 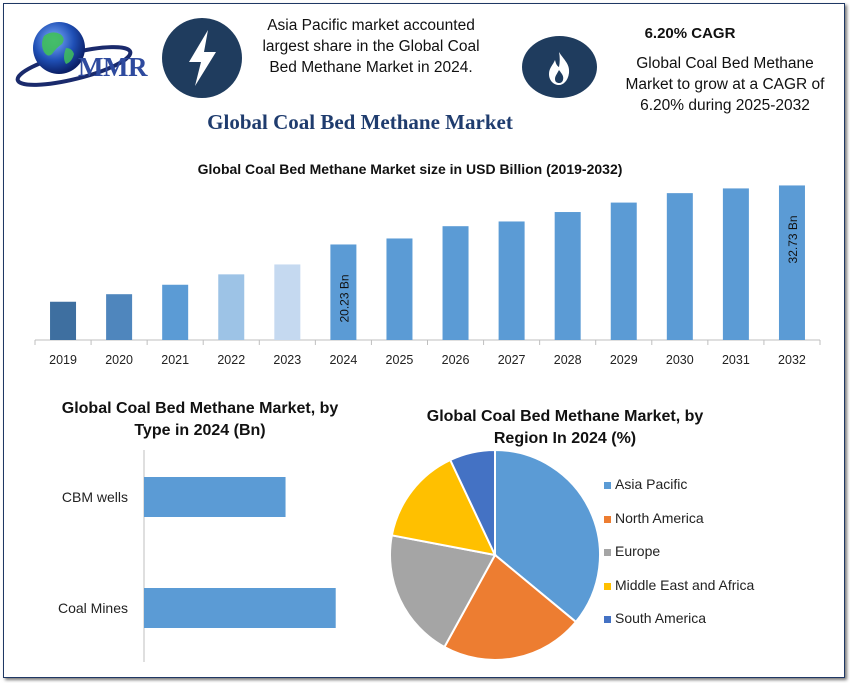 What do you see at coordinates (568, 360) in the screenshot?
I see `x-tick-label: 2028` at bounding box center [568, 360].